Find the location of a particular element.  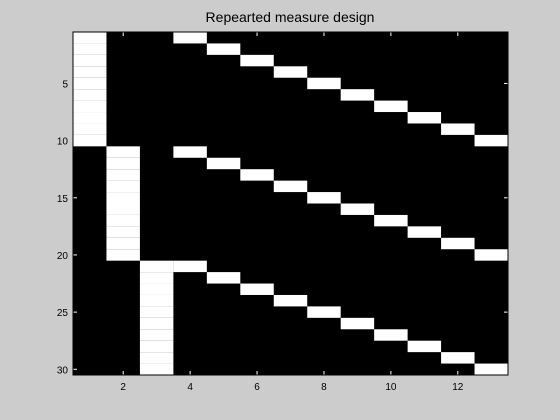

heatmap-cell-r11-c2 is located at coordinates (123, 152).